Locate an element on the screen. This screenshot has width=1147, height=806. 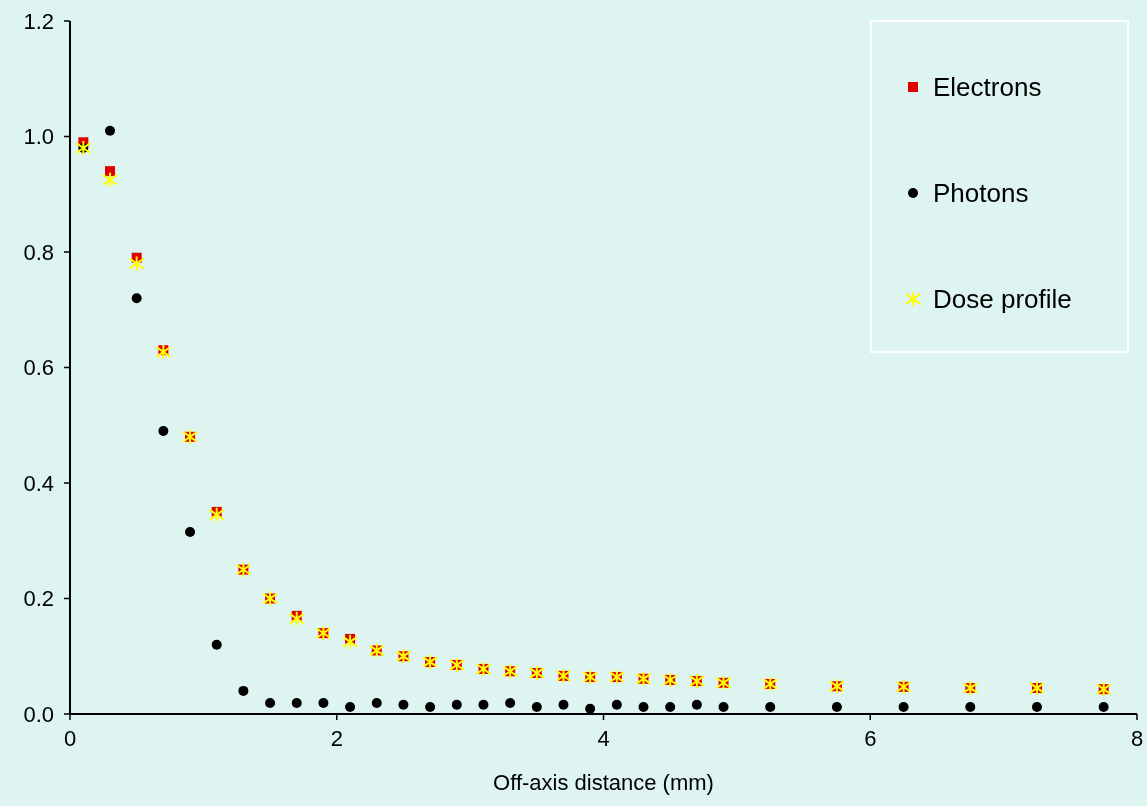
y-tick-label: 0.2 is located at coordinates (38, 599).